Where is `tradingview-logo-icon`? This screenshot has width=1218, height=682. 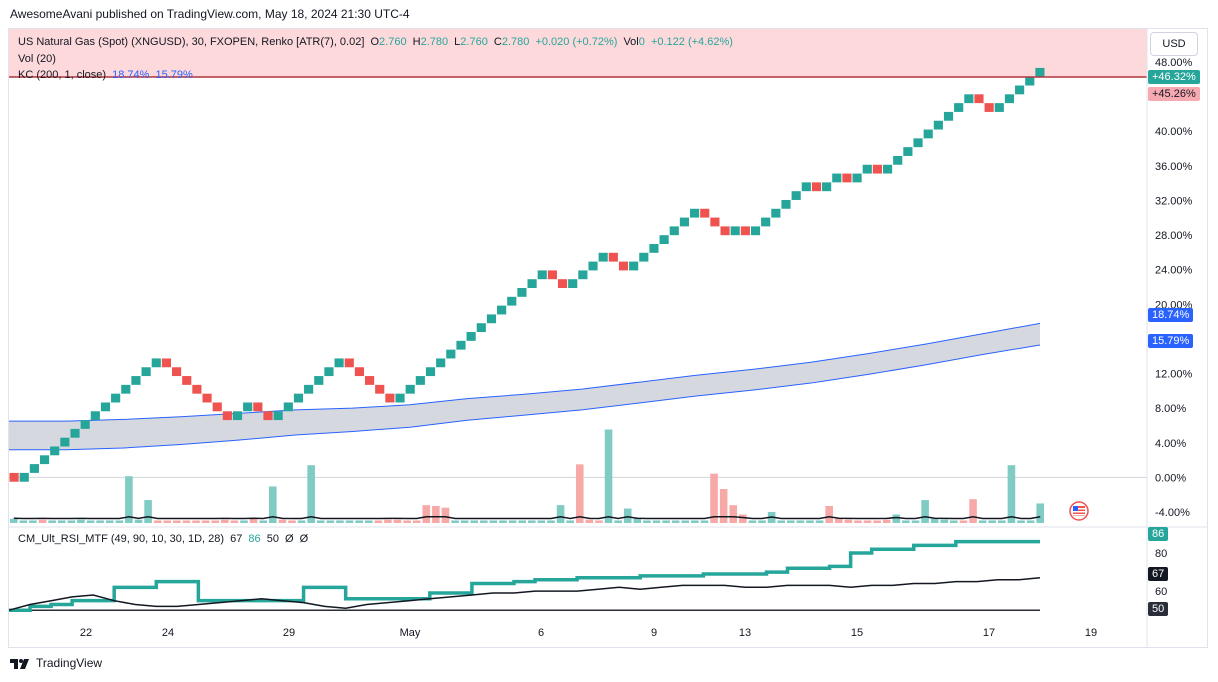 tradingview-logo-icon is located at coordinates (19, 664).